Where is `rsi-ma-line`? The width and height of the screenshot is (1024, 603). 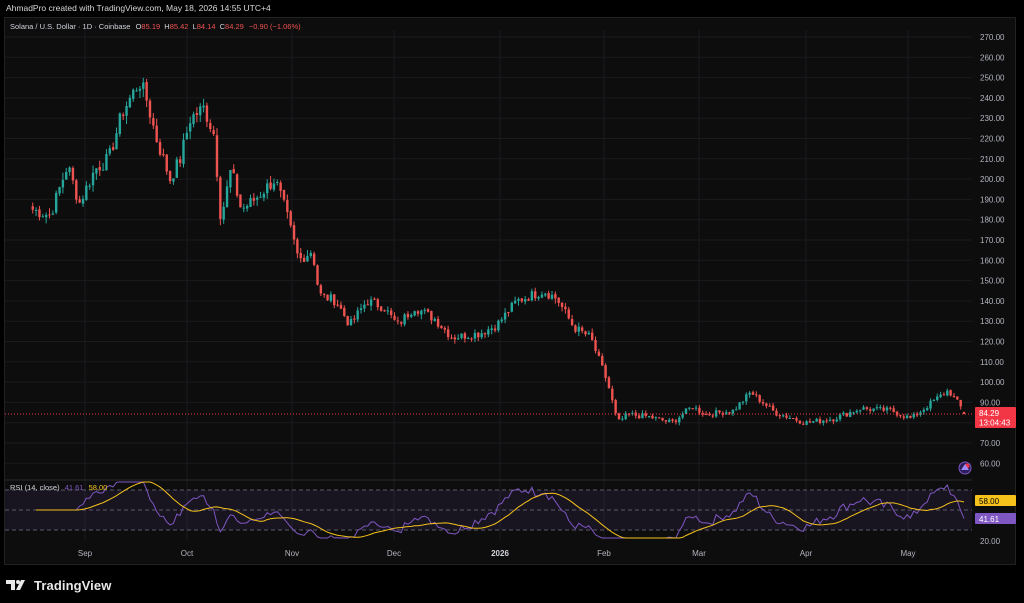
rsi-ma-line is located at coordinates (500, 510).